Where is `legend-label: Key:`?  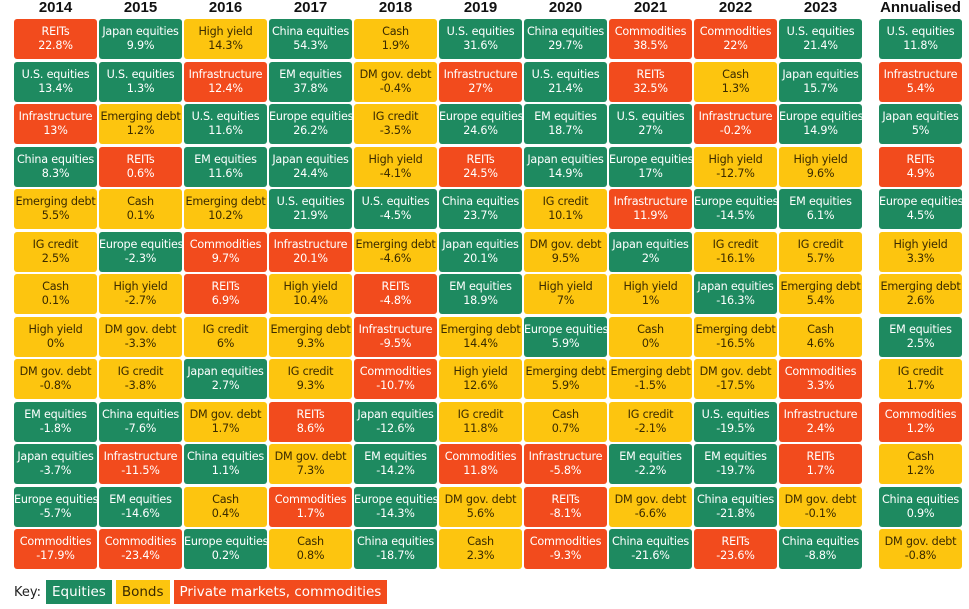
legend-label: Key: is located at coordinates (28, 592).